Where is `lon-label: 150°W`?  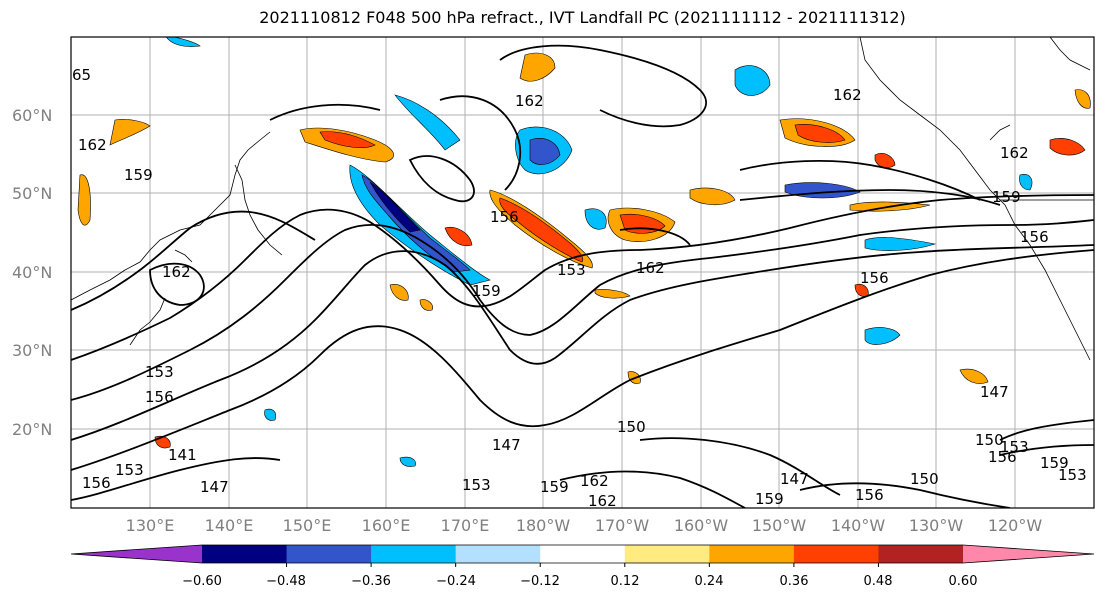
lon-label: 150°W is located at coordinates (779, 525).